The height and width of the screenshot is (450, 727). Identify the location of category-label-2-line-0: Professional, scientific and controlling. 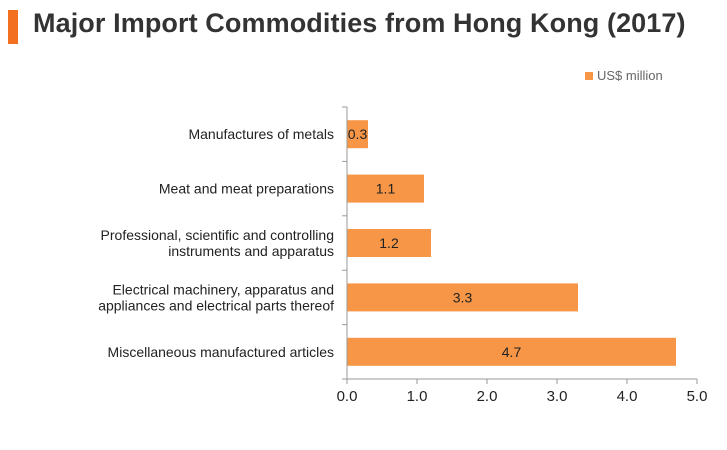
(217, 235).